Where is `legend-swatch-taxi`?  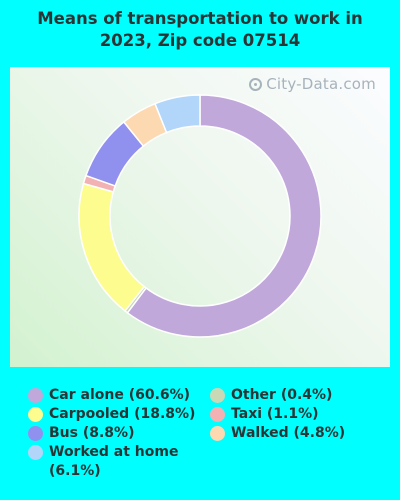 legend-swatch-taxi is located at coordinates (217, 414).